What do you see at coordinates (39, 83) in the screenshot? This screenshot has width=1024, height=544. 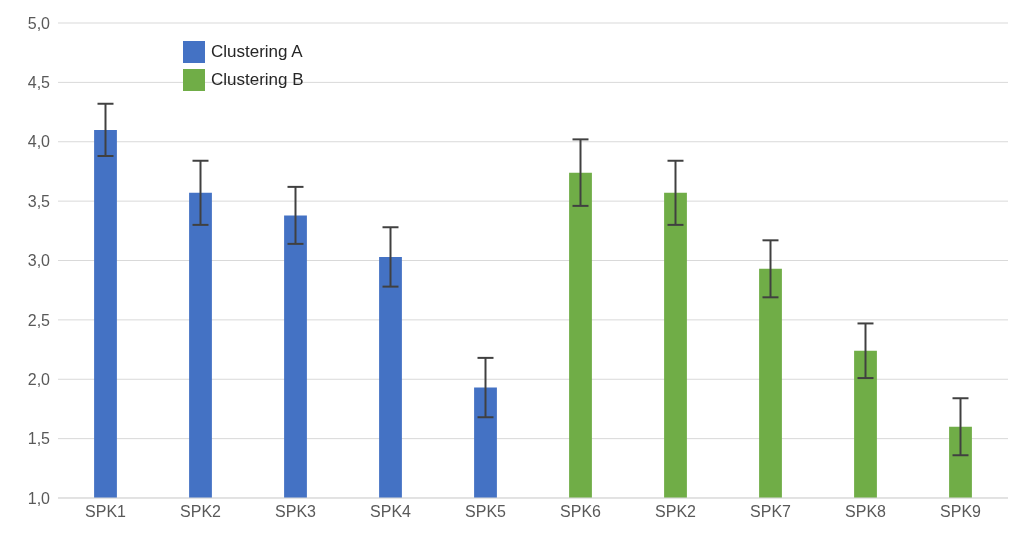 I see `y-tick-label: 4,5` at bounding box center [39, 83].